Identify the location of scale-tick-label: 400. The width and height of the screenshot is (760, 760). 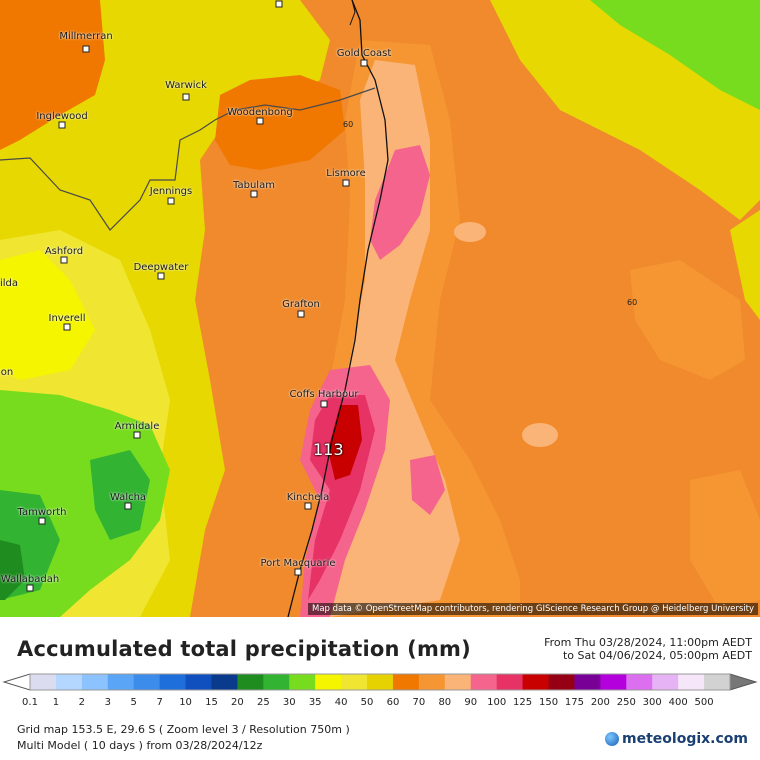
(678, 702).